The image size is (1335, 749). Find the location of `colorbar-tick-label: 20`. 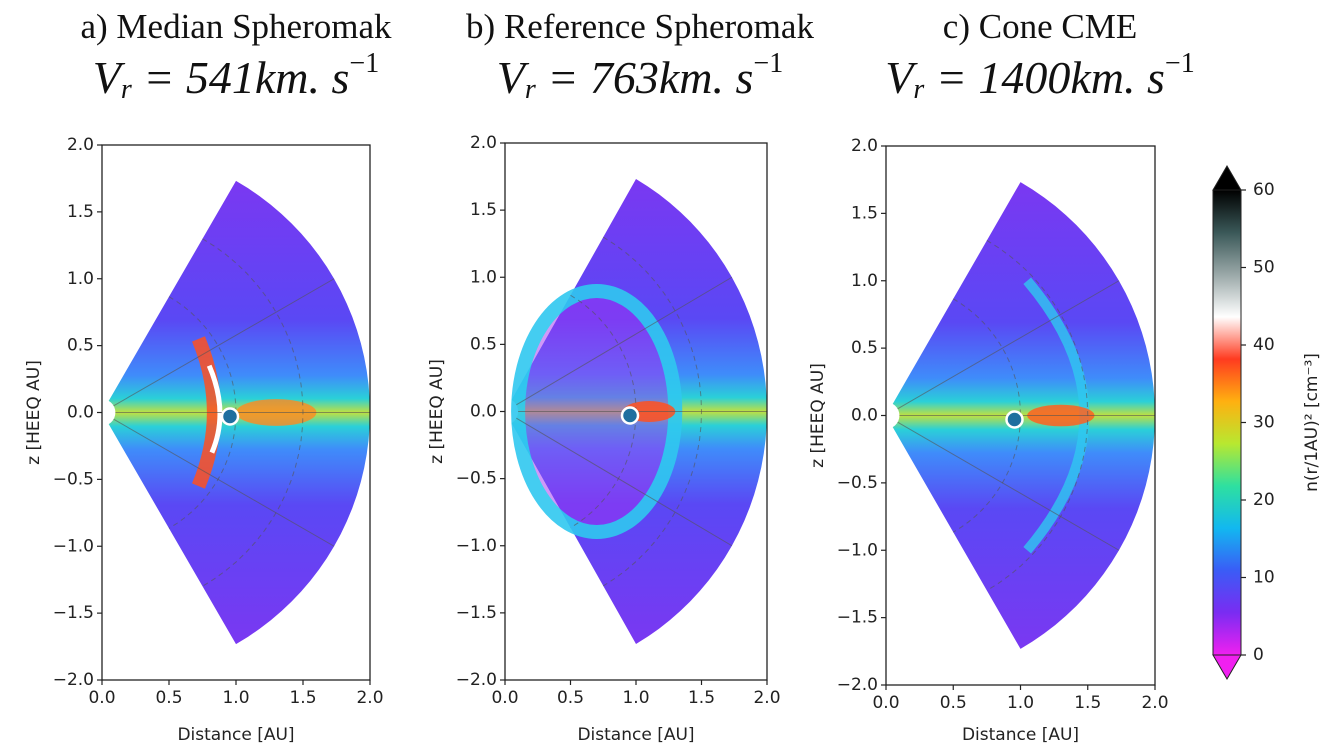

colorbar-tick-label: 20 is located at coordinates (1264, 500).